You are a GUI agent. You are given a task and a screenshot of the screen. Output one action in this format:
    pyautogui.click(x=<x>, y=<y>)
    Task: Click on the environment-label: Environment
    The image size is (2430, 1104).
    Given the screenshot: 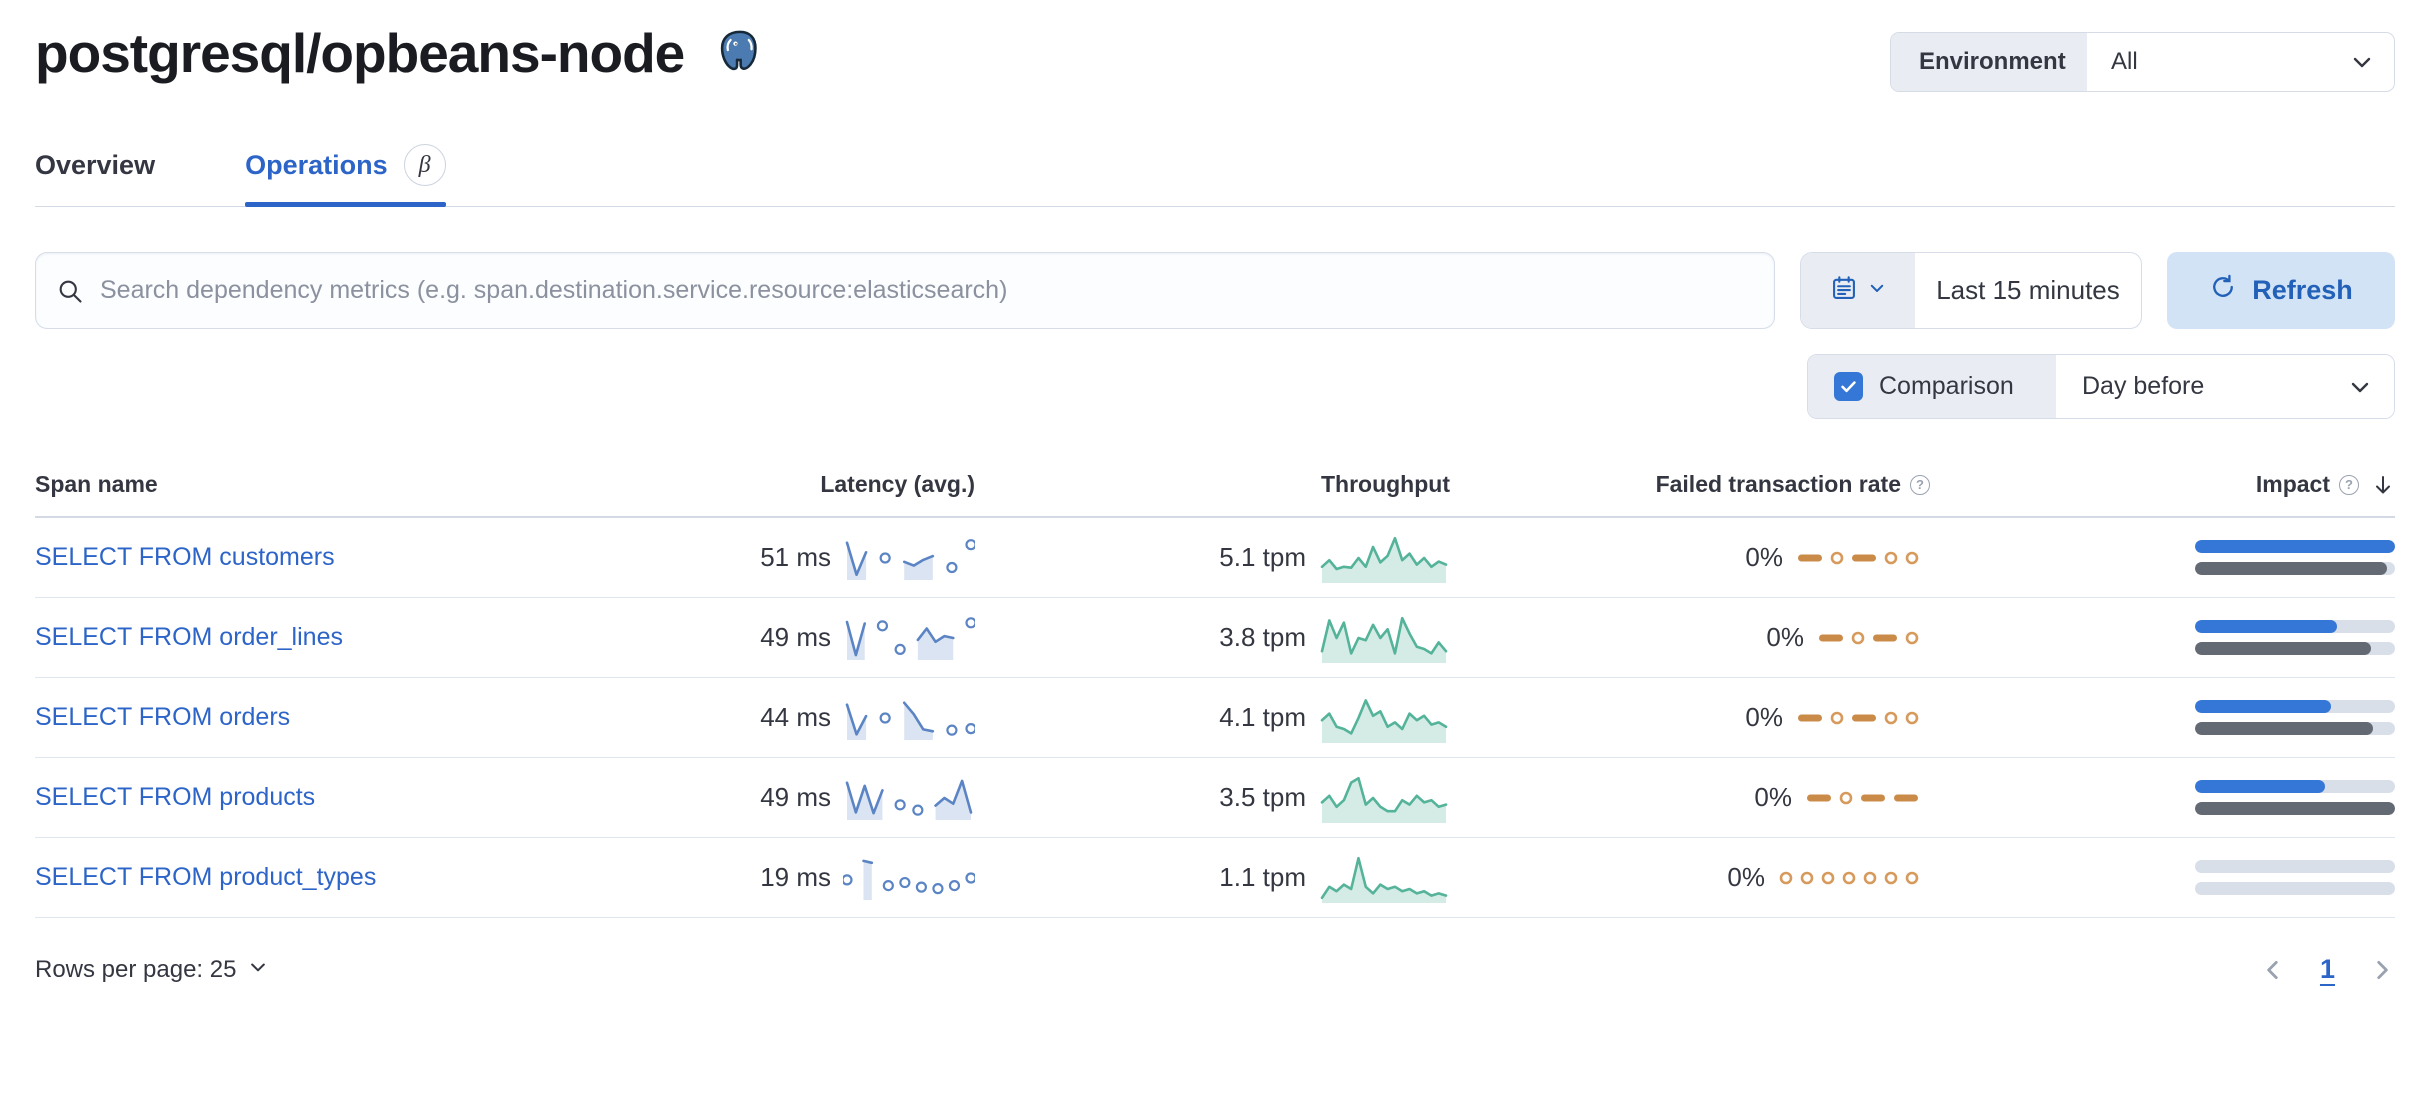 What is the action you would take?
    pyautogui.click(x=1989, y=62)
    